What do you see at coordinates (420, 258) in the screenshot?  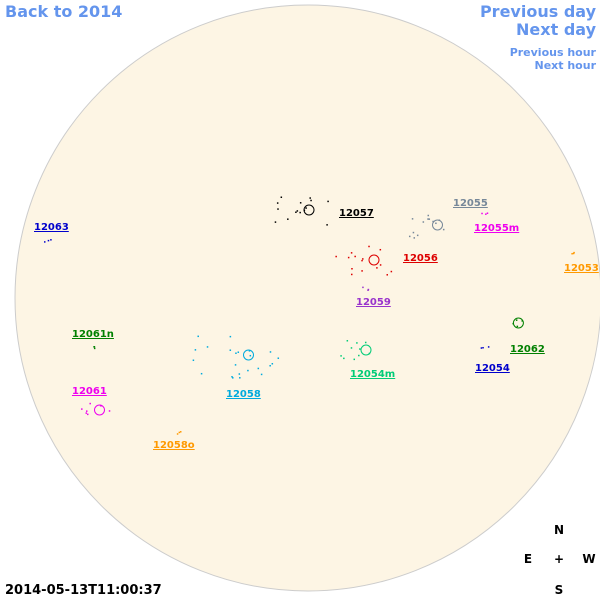 I see `region-label: 12056` at bounding box center [420, 258].